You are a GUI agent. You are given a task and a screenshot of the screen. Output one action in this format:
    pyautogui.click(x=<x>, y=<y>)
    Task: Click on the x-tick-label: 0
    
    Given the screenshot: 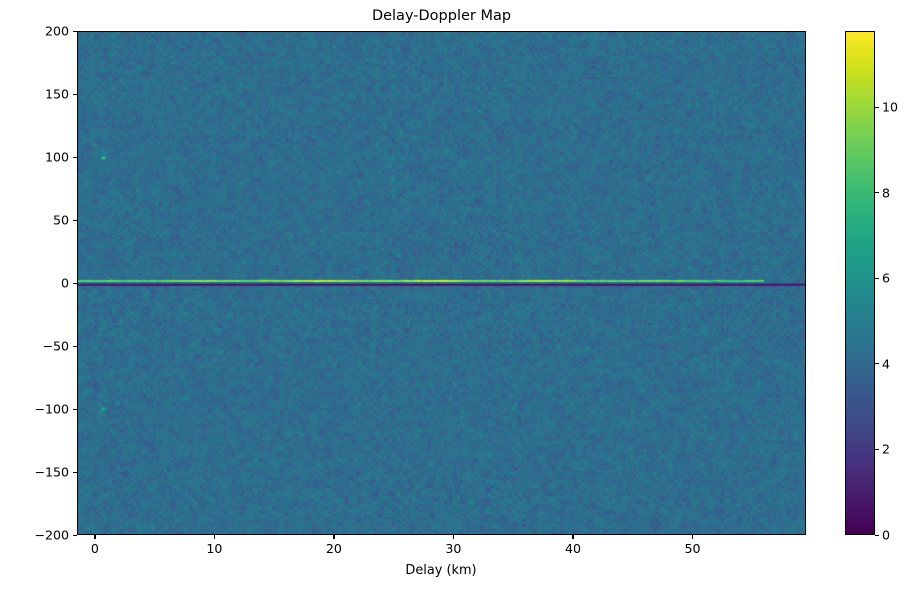 What is the action you would take?
    pyautogui.click(x=94, y=548)
    